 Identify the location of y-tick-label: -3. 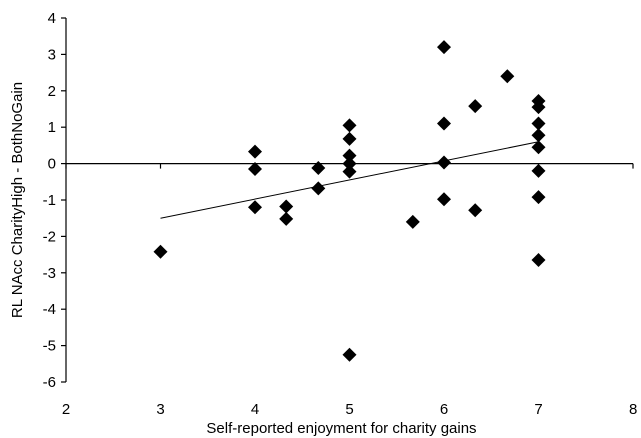
(49, 273).